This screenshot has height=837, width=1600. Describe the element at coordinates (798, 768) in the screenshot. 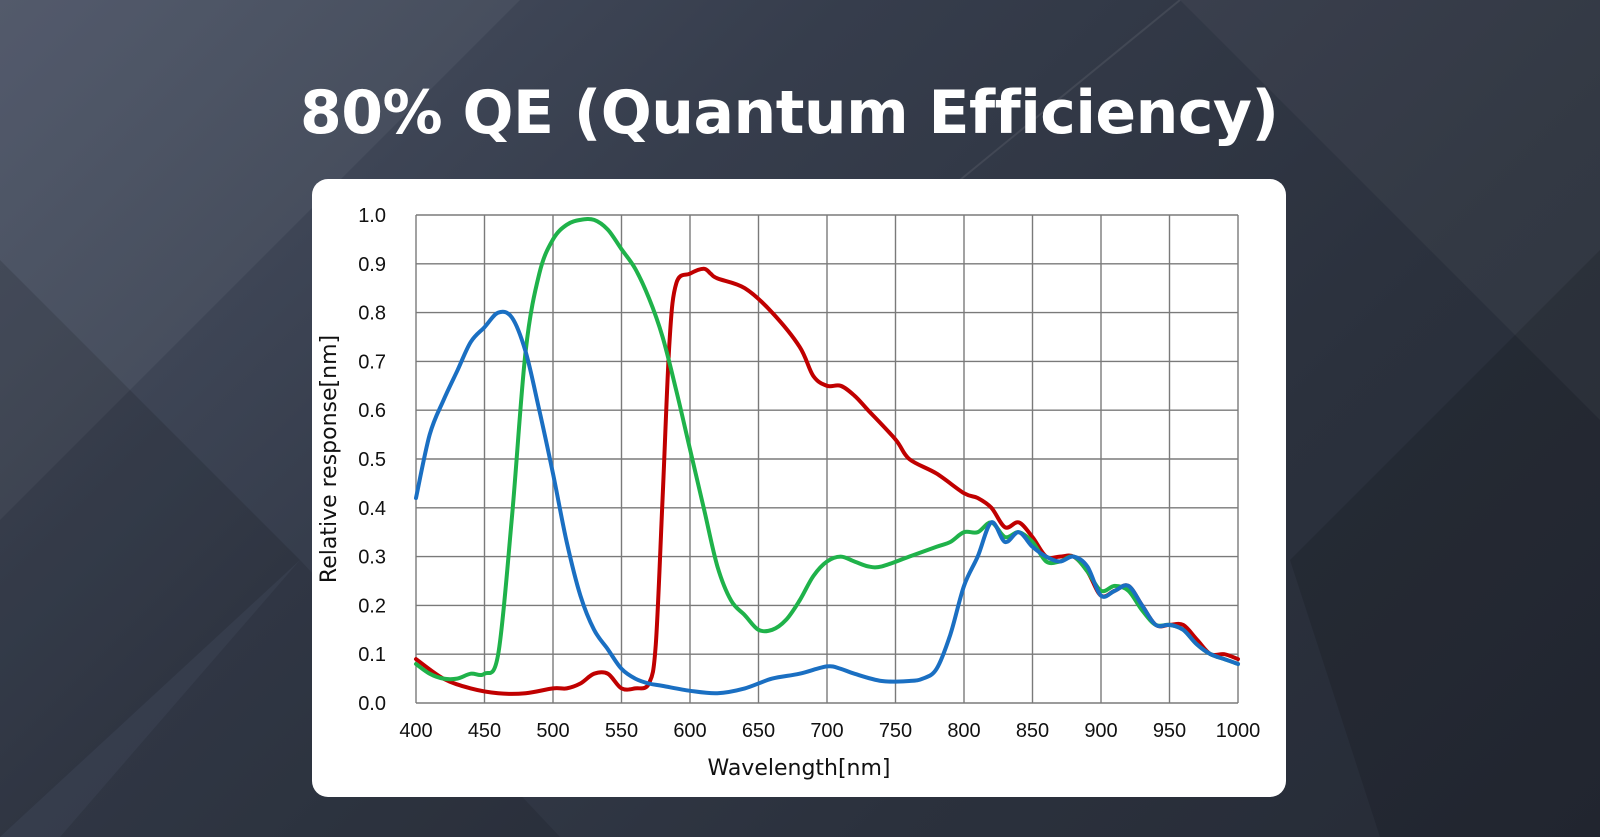

I see `x-axis-label: Wavelength[nm]` at that location.